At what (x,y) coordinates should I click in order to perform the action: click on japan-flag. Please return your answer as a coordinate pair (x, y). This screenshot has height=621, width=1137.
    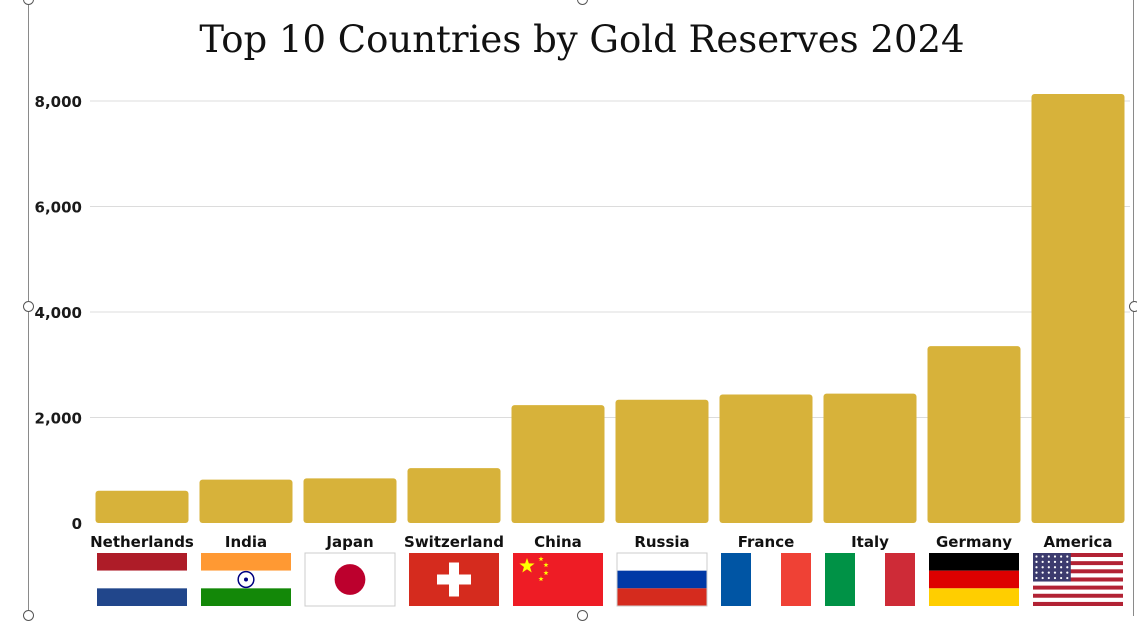
    Looking at the image, I should click on (350, 579).